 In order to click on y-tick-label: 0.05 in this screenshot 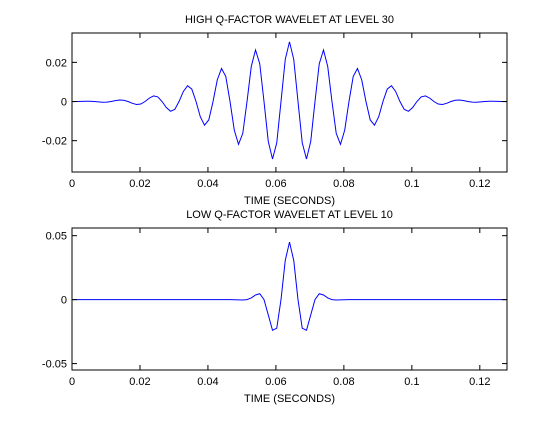, I will do `click(56, 237)`.